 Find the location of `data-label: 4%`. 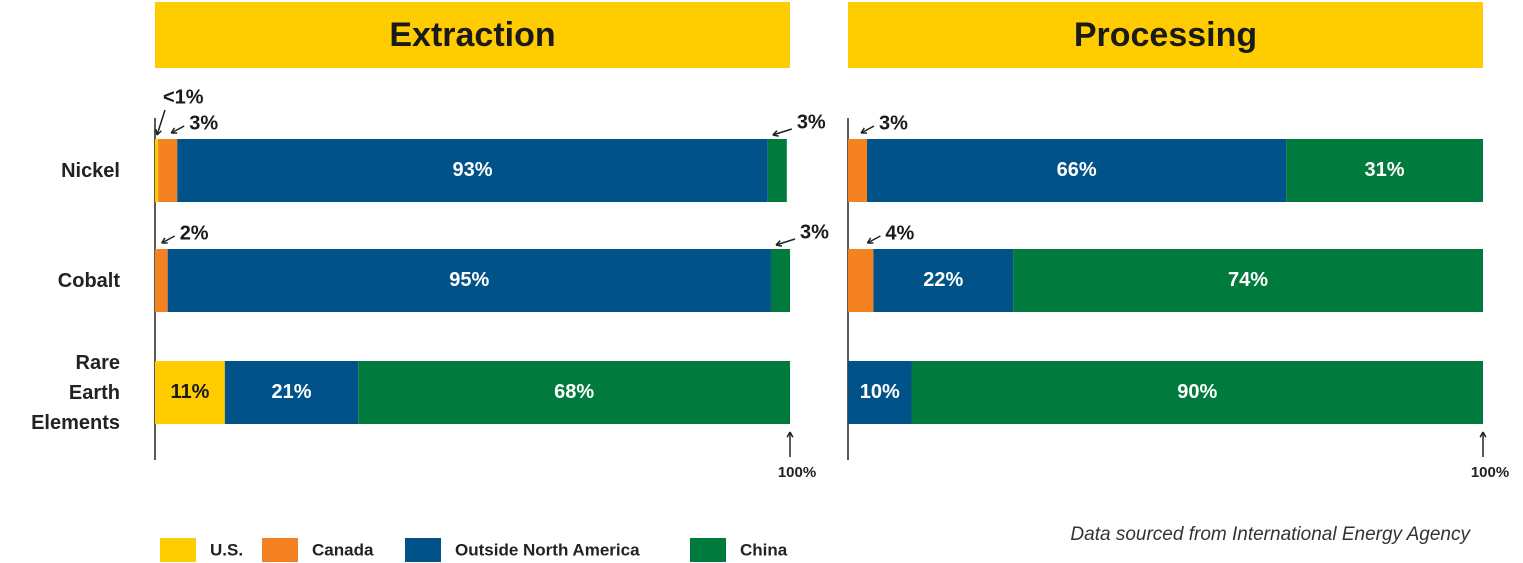

data-label: 4% is located at coordinates (899, 233).